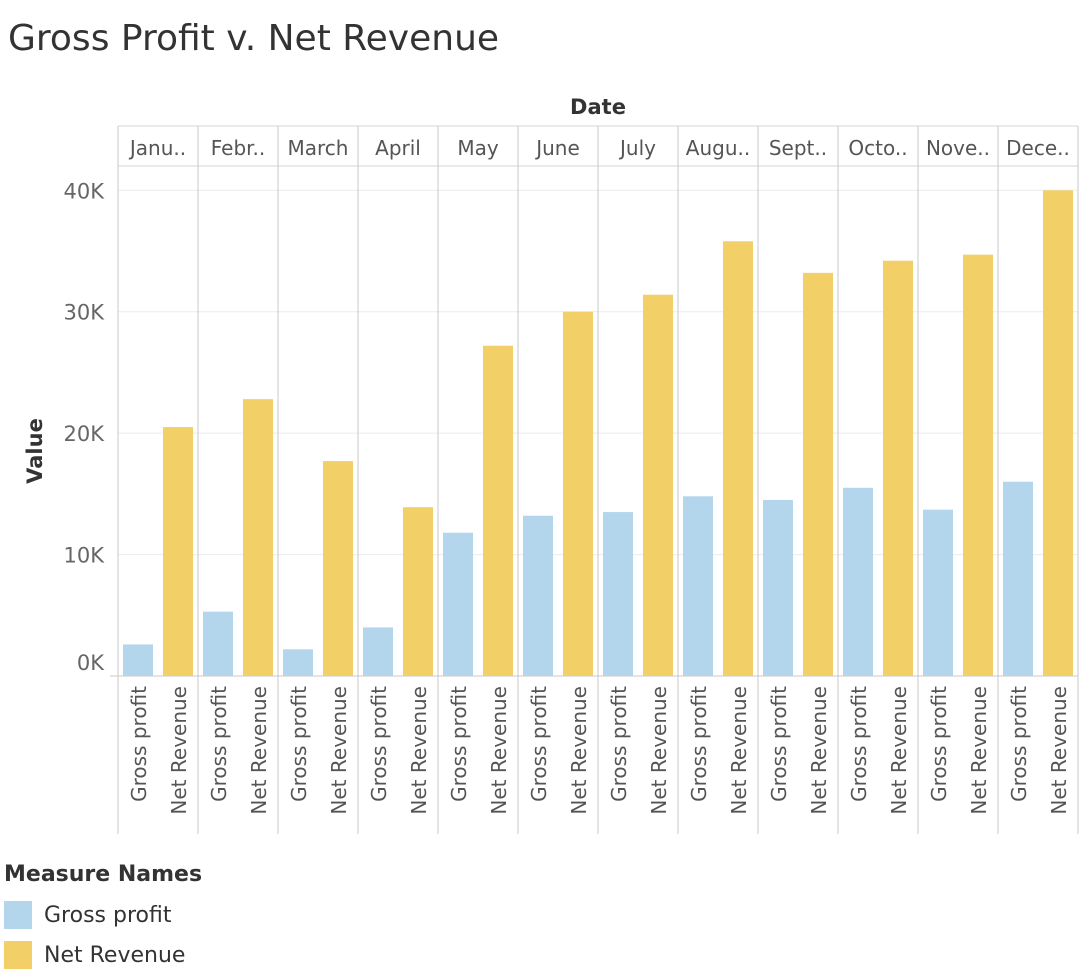  Describe the element at coordinates (85, 434) in the screenshot. I see `y-tick-label: 20K` at that location.